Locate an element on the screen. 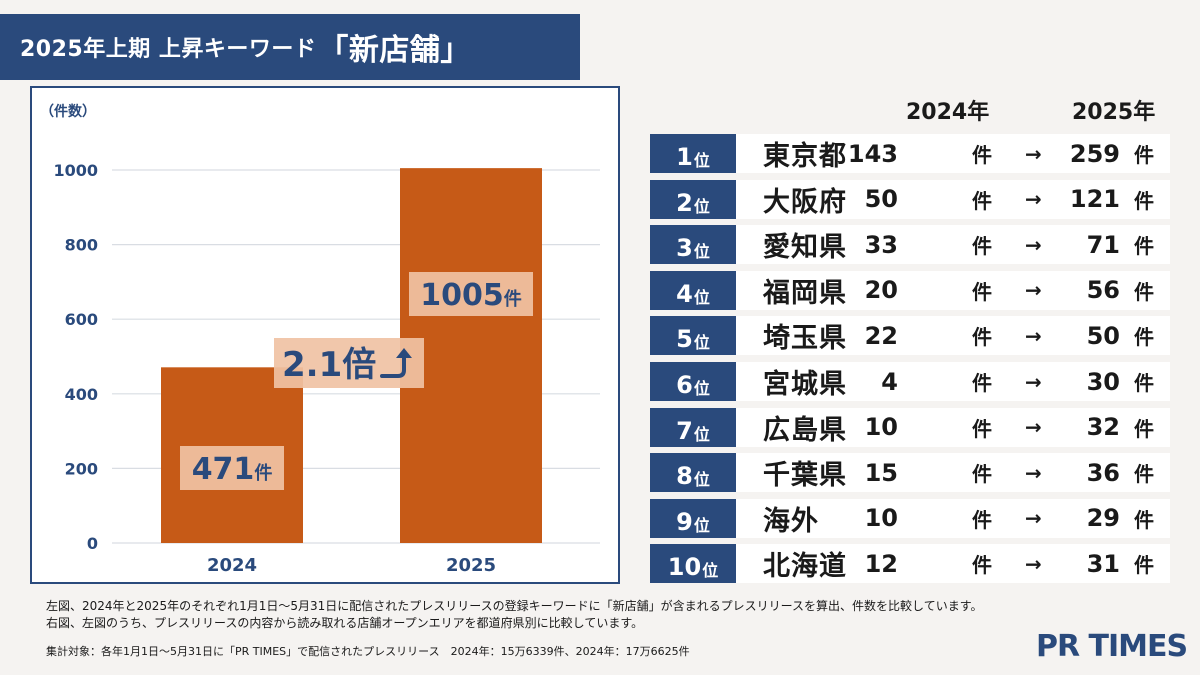 This screenshot has width=1200, height=675. count-2024: 22 is located at coordinates (881, 335).